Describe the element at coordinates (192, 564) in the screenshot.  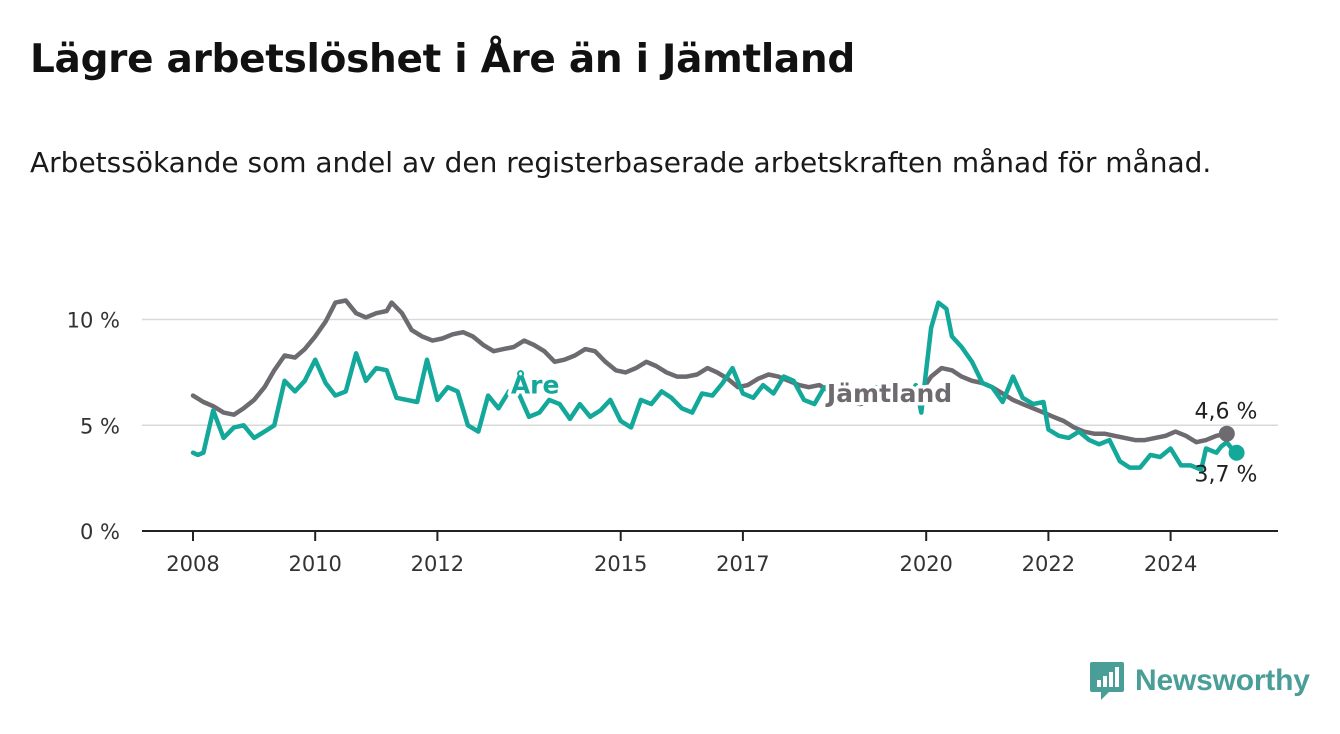
I see `x-tick-label: 2008` at that location.